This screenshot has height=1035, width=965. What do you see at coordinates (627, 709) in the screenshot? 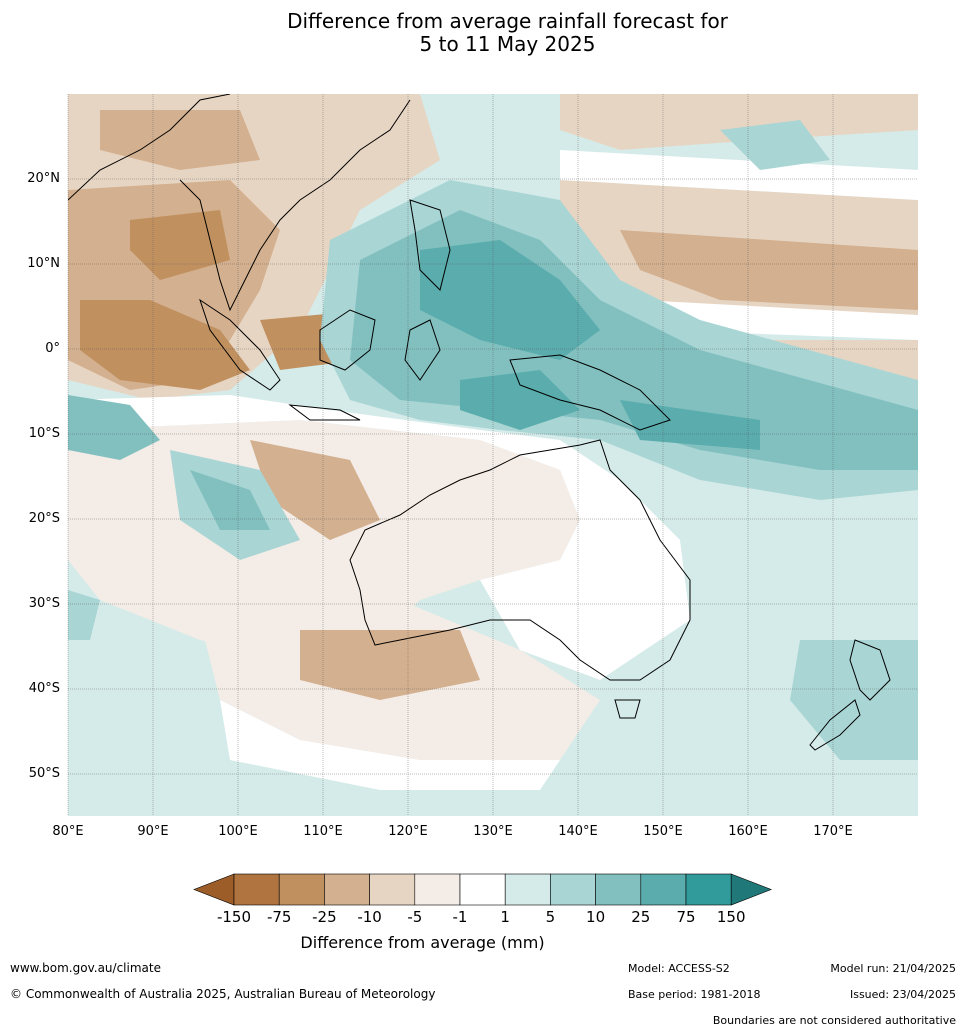
I see `tasmania-outline` at bounding box center [627, 709].